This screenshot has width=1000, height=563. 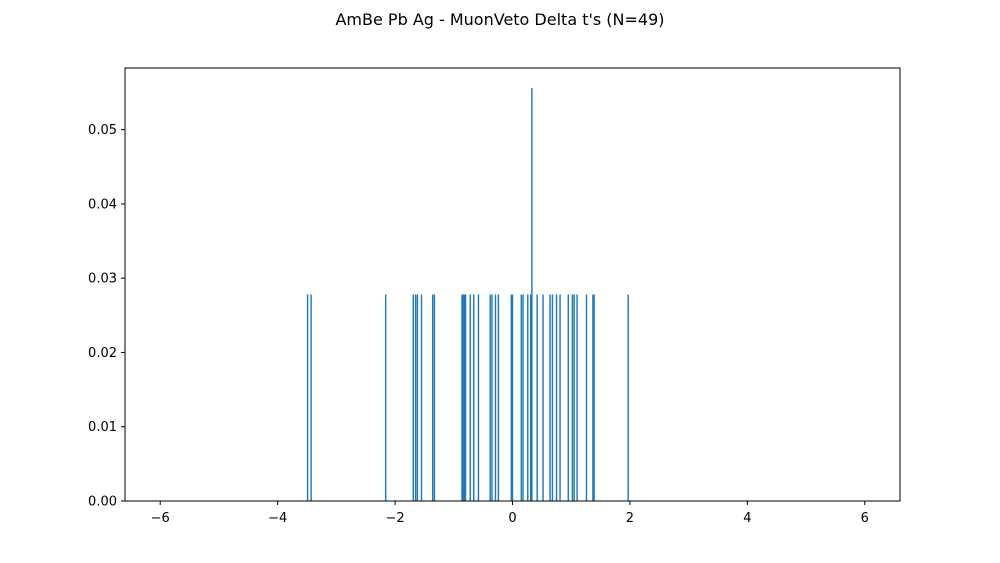 What do you see at coordinates (160, 518) in the screenshot?
I see `x-tick-label: −6` at bounding box center [160, 518].